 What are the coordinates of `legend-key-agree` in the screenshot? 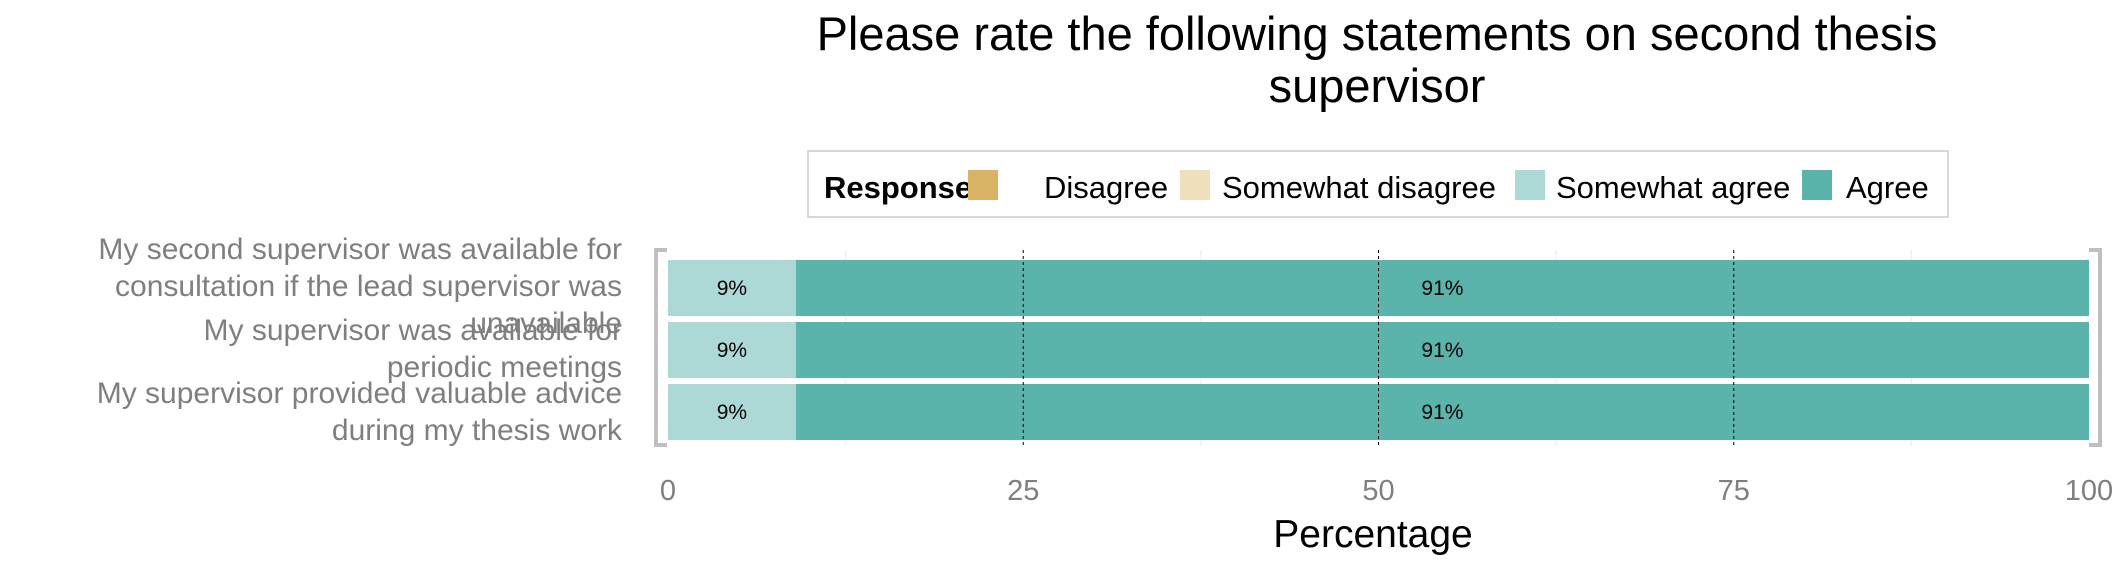 It's located at (1817, 185).